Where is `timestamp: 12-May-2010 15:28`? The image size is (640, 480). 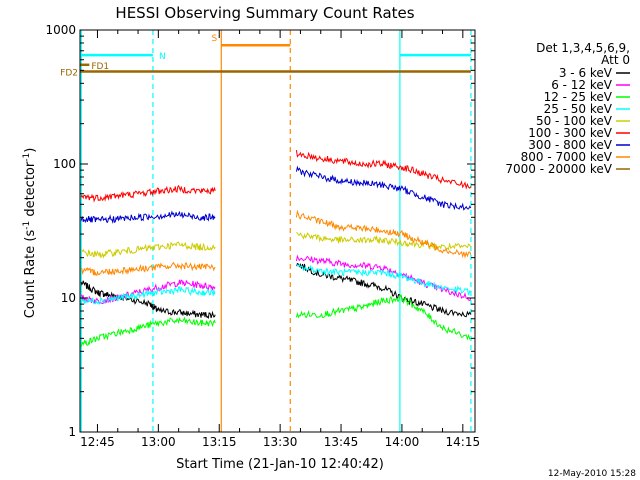 timestamp: 12-May-2010 15:28 is located at coordinates (592, 474).